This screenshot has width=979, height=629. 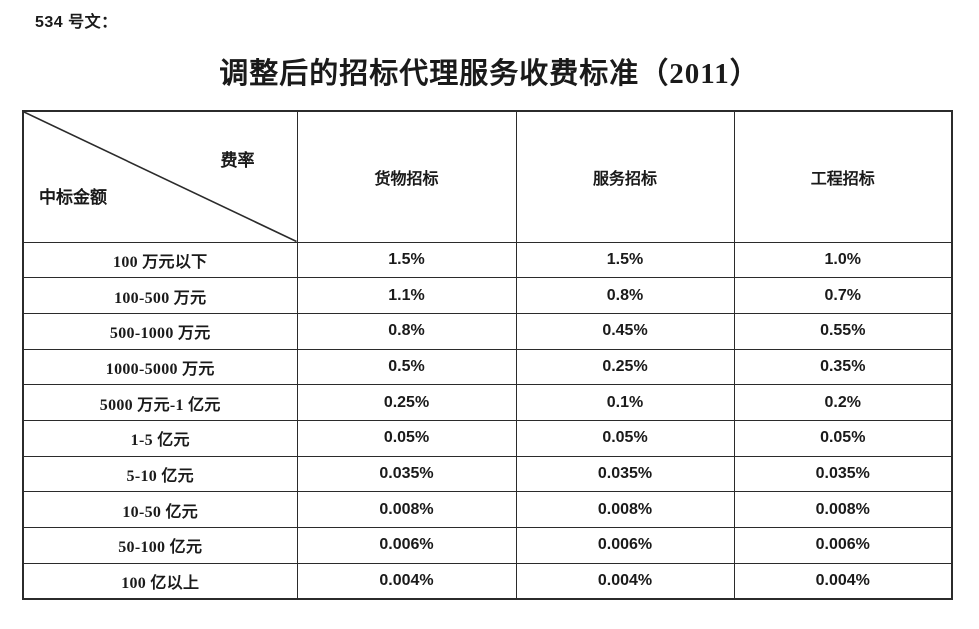 What do you see at coordinates (160, 367) in the screenshot?
I see `row-label: 1000-5000 万元` at bounding box center [160, 367].